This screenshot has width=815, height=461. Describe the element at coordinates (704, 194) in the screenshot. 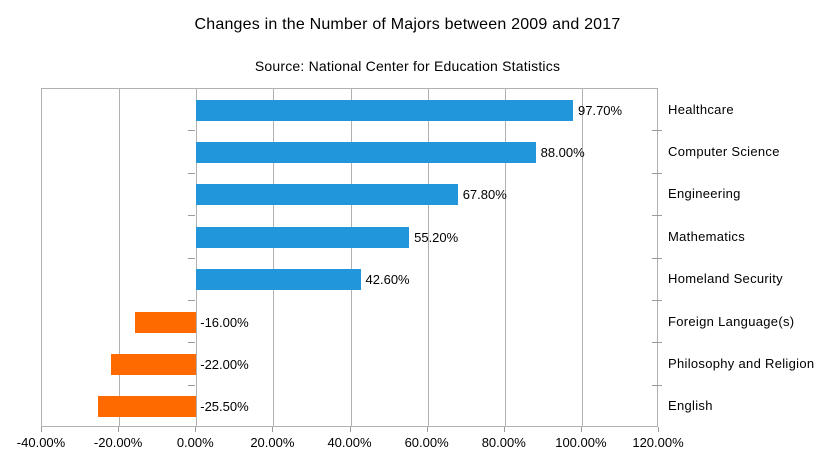

I see `category-label: Engineering` at that location.